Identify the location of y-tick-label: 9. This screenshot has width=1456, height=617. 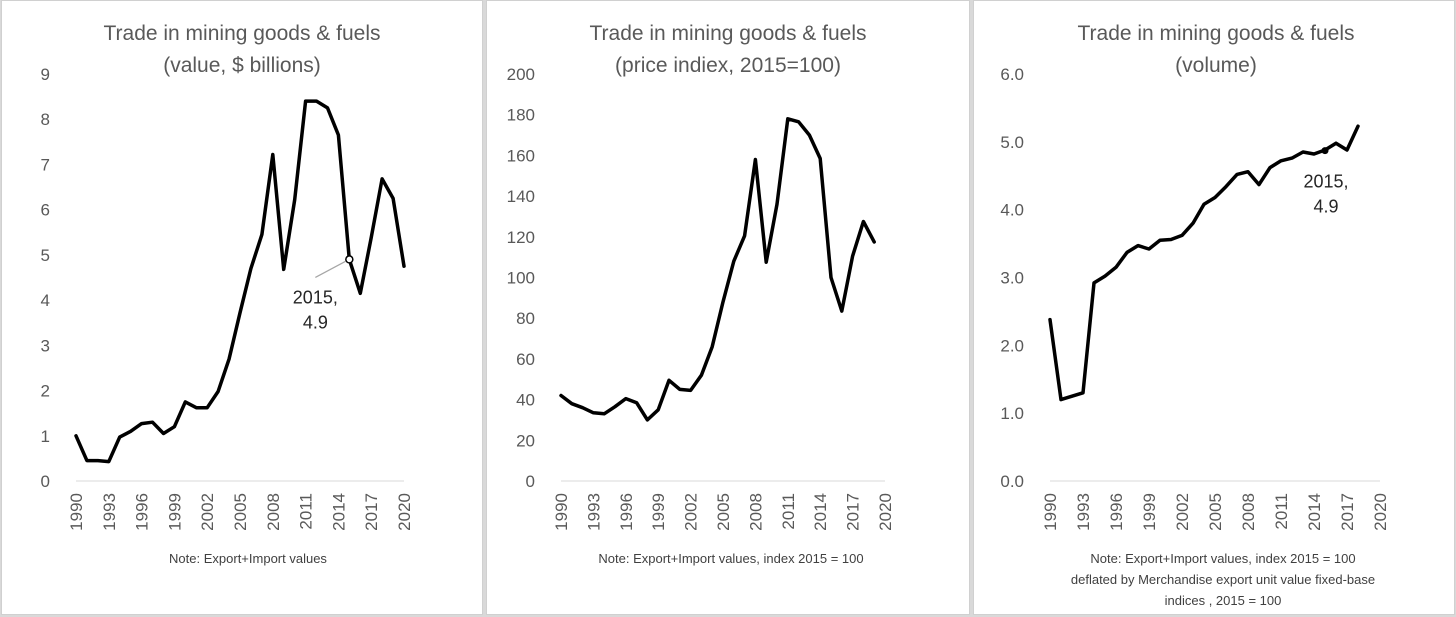
(45, 74).